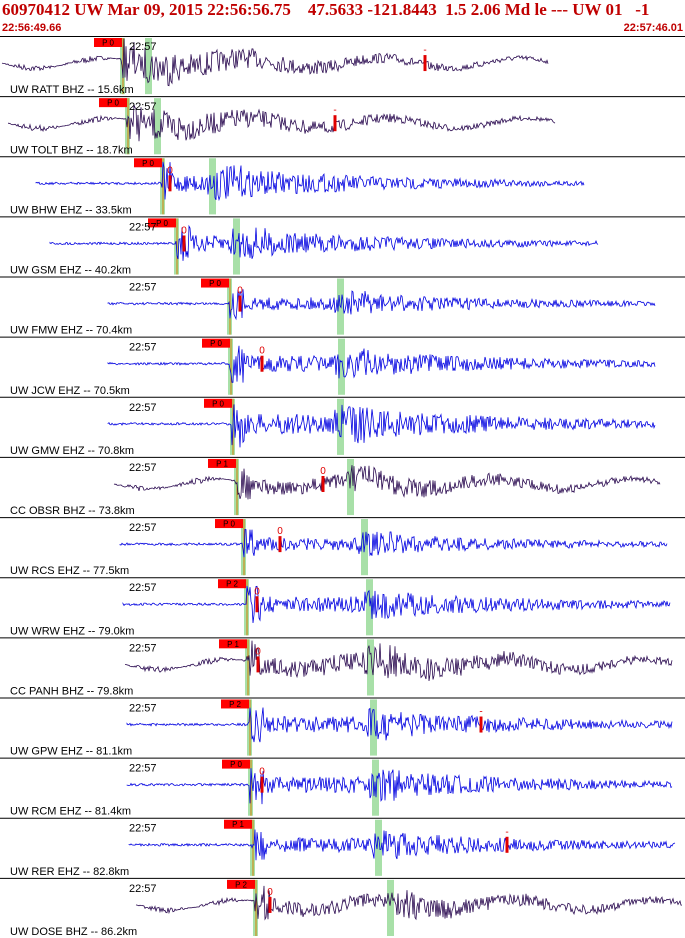 The width and height of the screenshot is (685, 938). What do you see at coordinates (72, 511) in the screenshot?
I see `station-label: CC OBSR BHZ -- 73.8km` at bounding box center [72, 511].